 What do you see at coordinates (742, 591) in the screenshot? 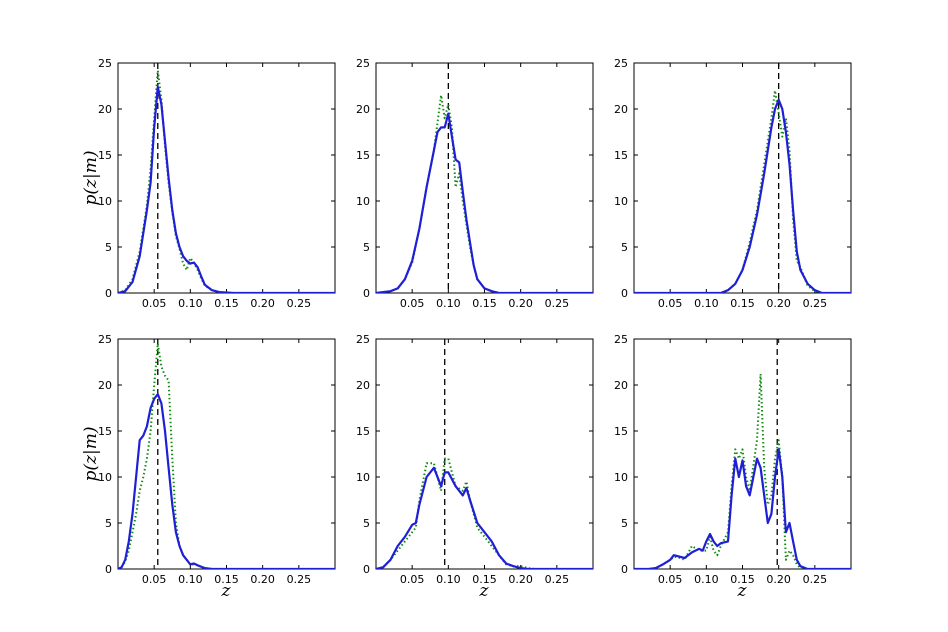
I see `x-axis-label-right: z` at bounding box center [742, 591].